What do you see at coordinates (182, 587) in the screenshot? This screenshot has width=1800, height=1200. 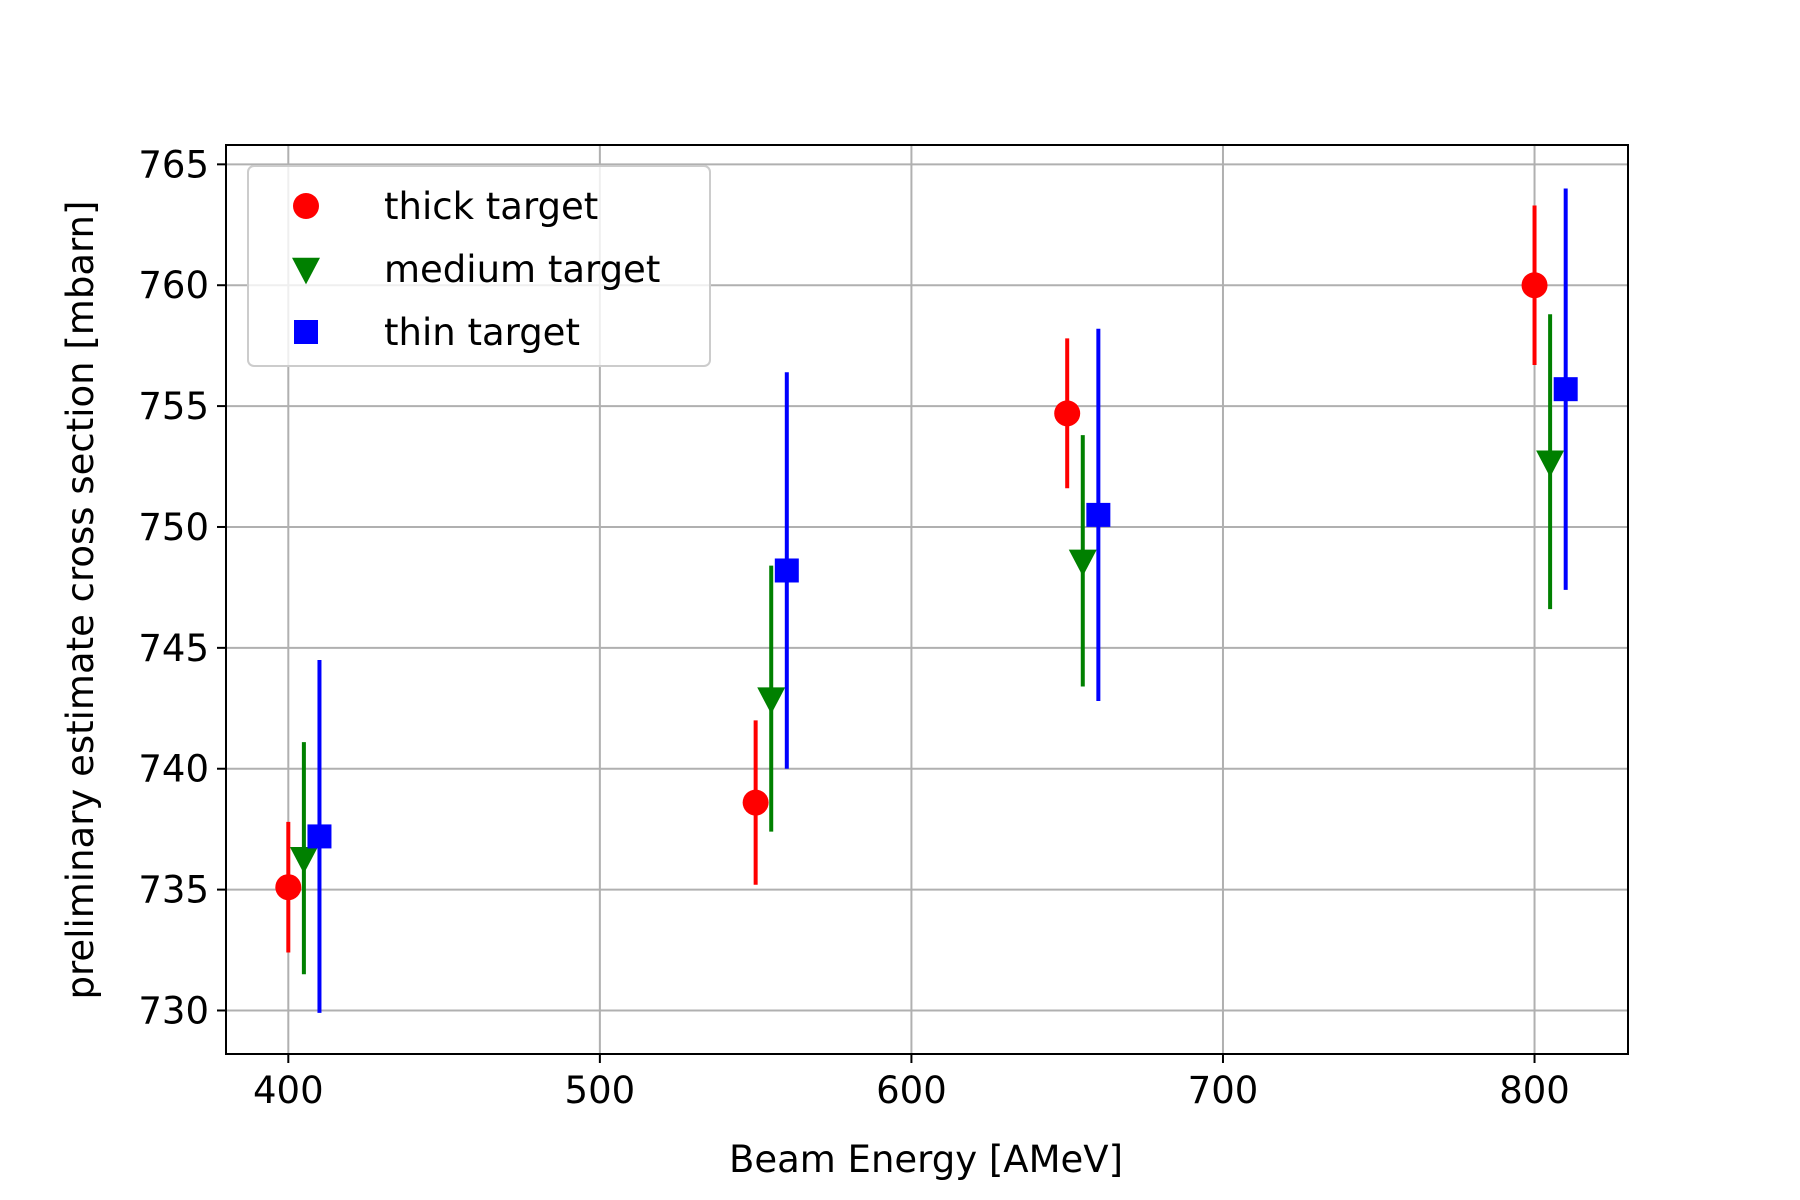 I see `y-axis-ticks: 730 735 740 745 750 755 760 765` at bounding box center [182, 587].